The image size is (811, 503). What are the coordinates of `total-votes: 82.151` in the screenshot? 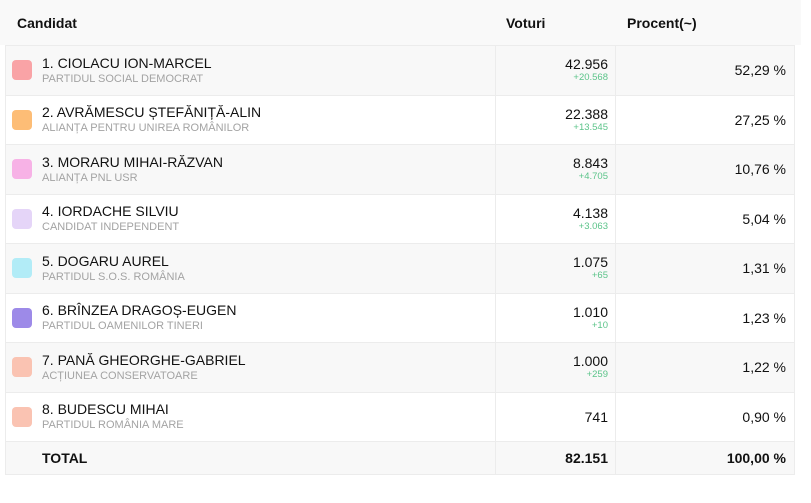 It's located at (555, 458).